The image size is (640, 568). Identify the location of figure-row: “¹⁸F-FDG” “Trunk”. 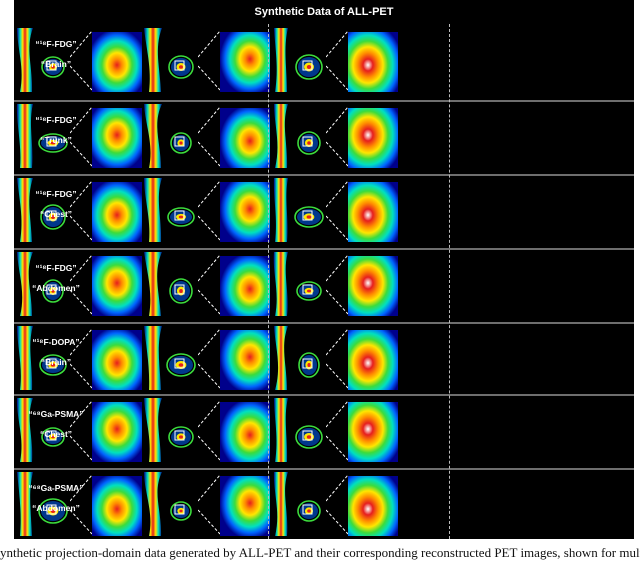
(324, 139).